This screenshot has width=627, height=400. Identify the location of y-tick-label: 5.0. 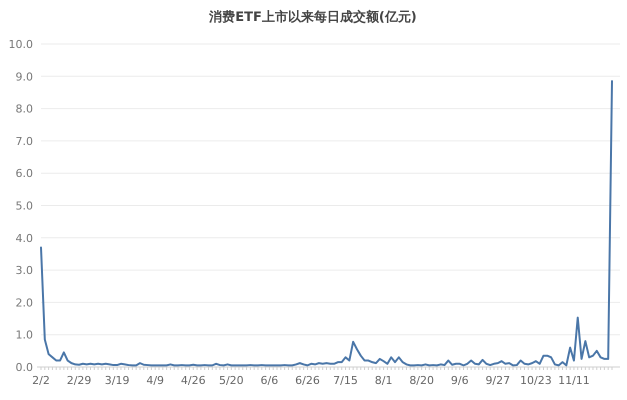
(24, 206).